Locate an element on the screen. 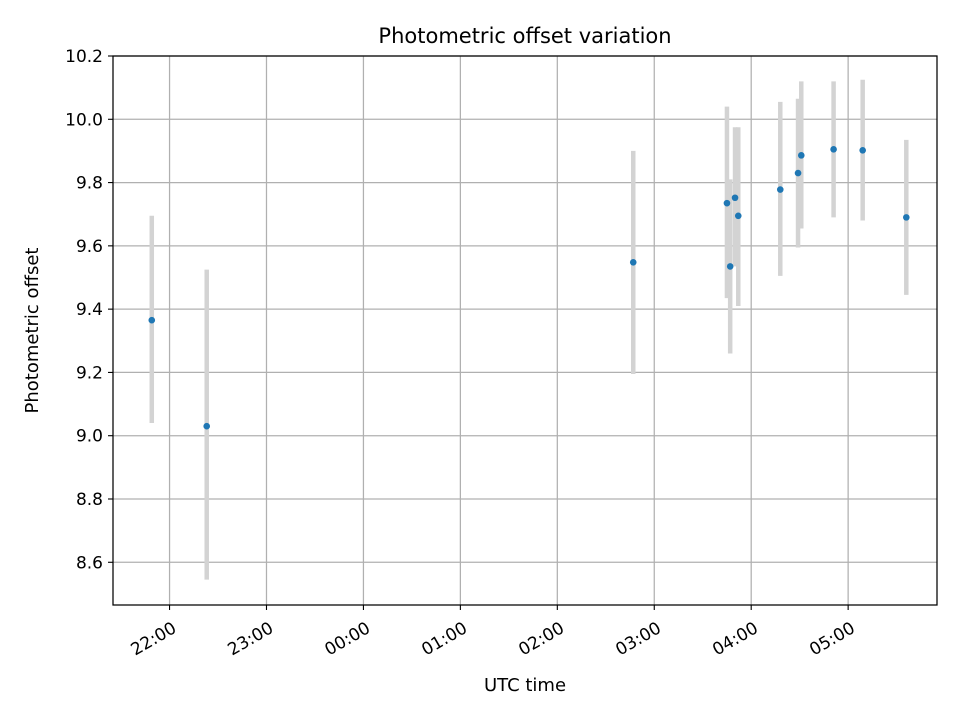 The height and width of the screenshot is (720, 960). y-tick-label: 9.8 is located at coordinates (89, 184).